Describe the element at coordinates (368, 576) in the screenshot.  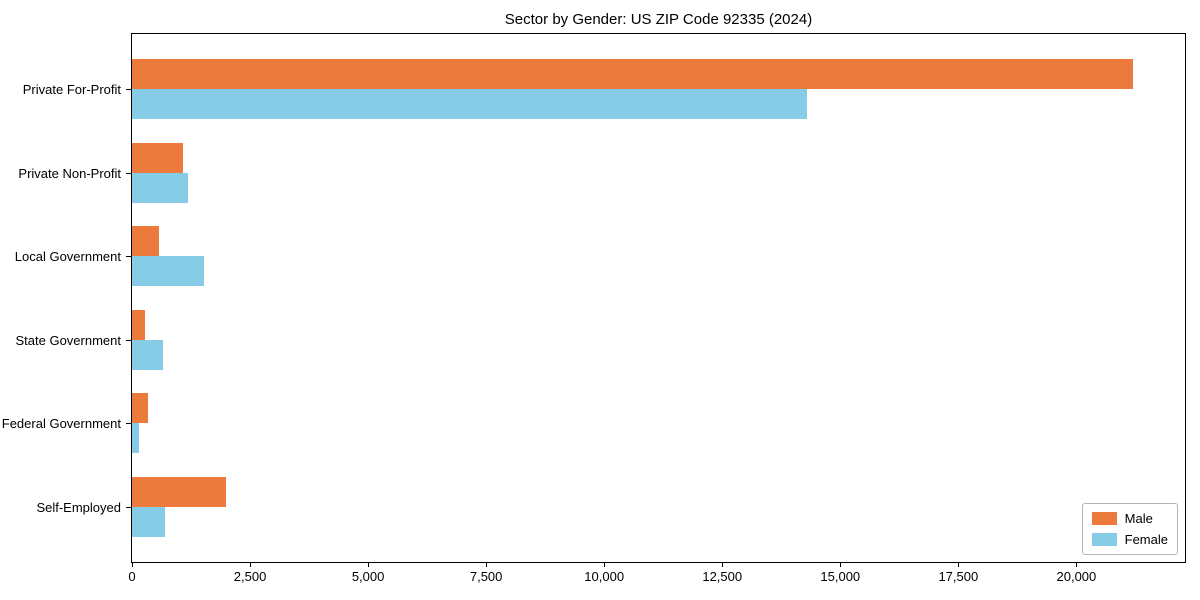
I see `x-tick-label: 5,000` at that location.